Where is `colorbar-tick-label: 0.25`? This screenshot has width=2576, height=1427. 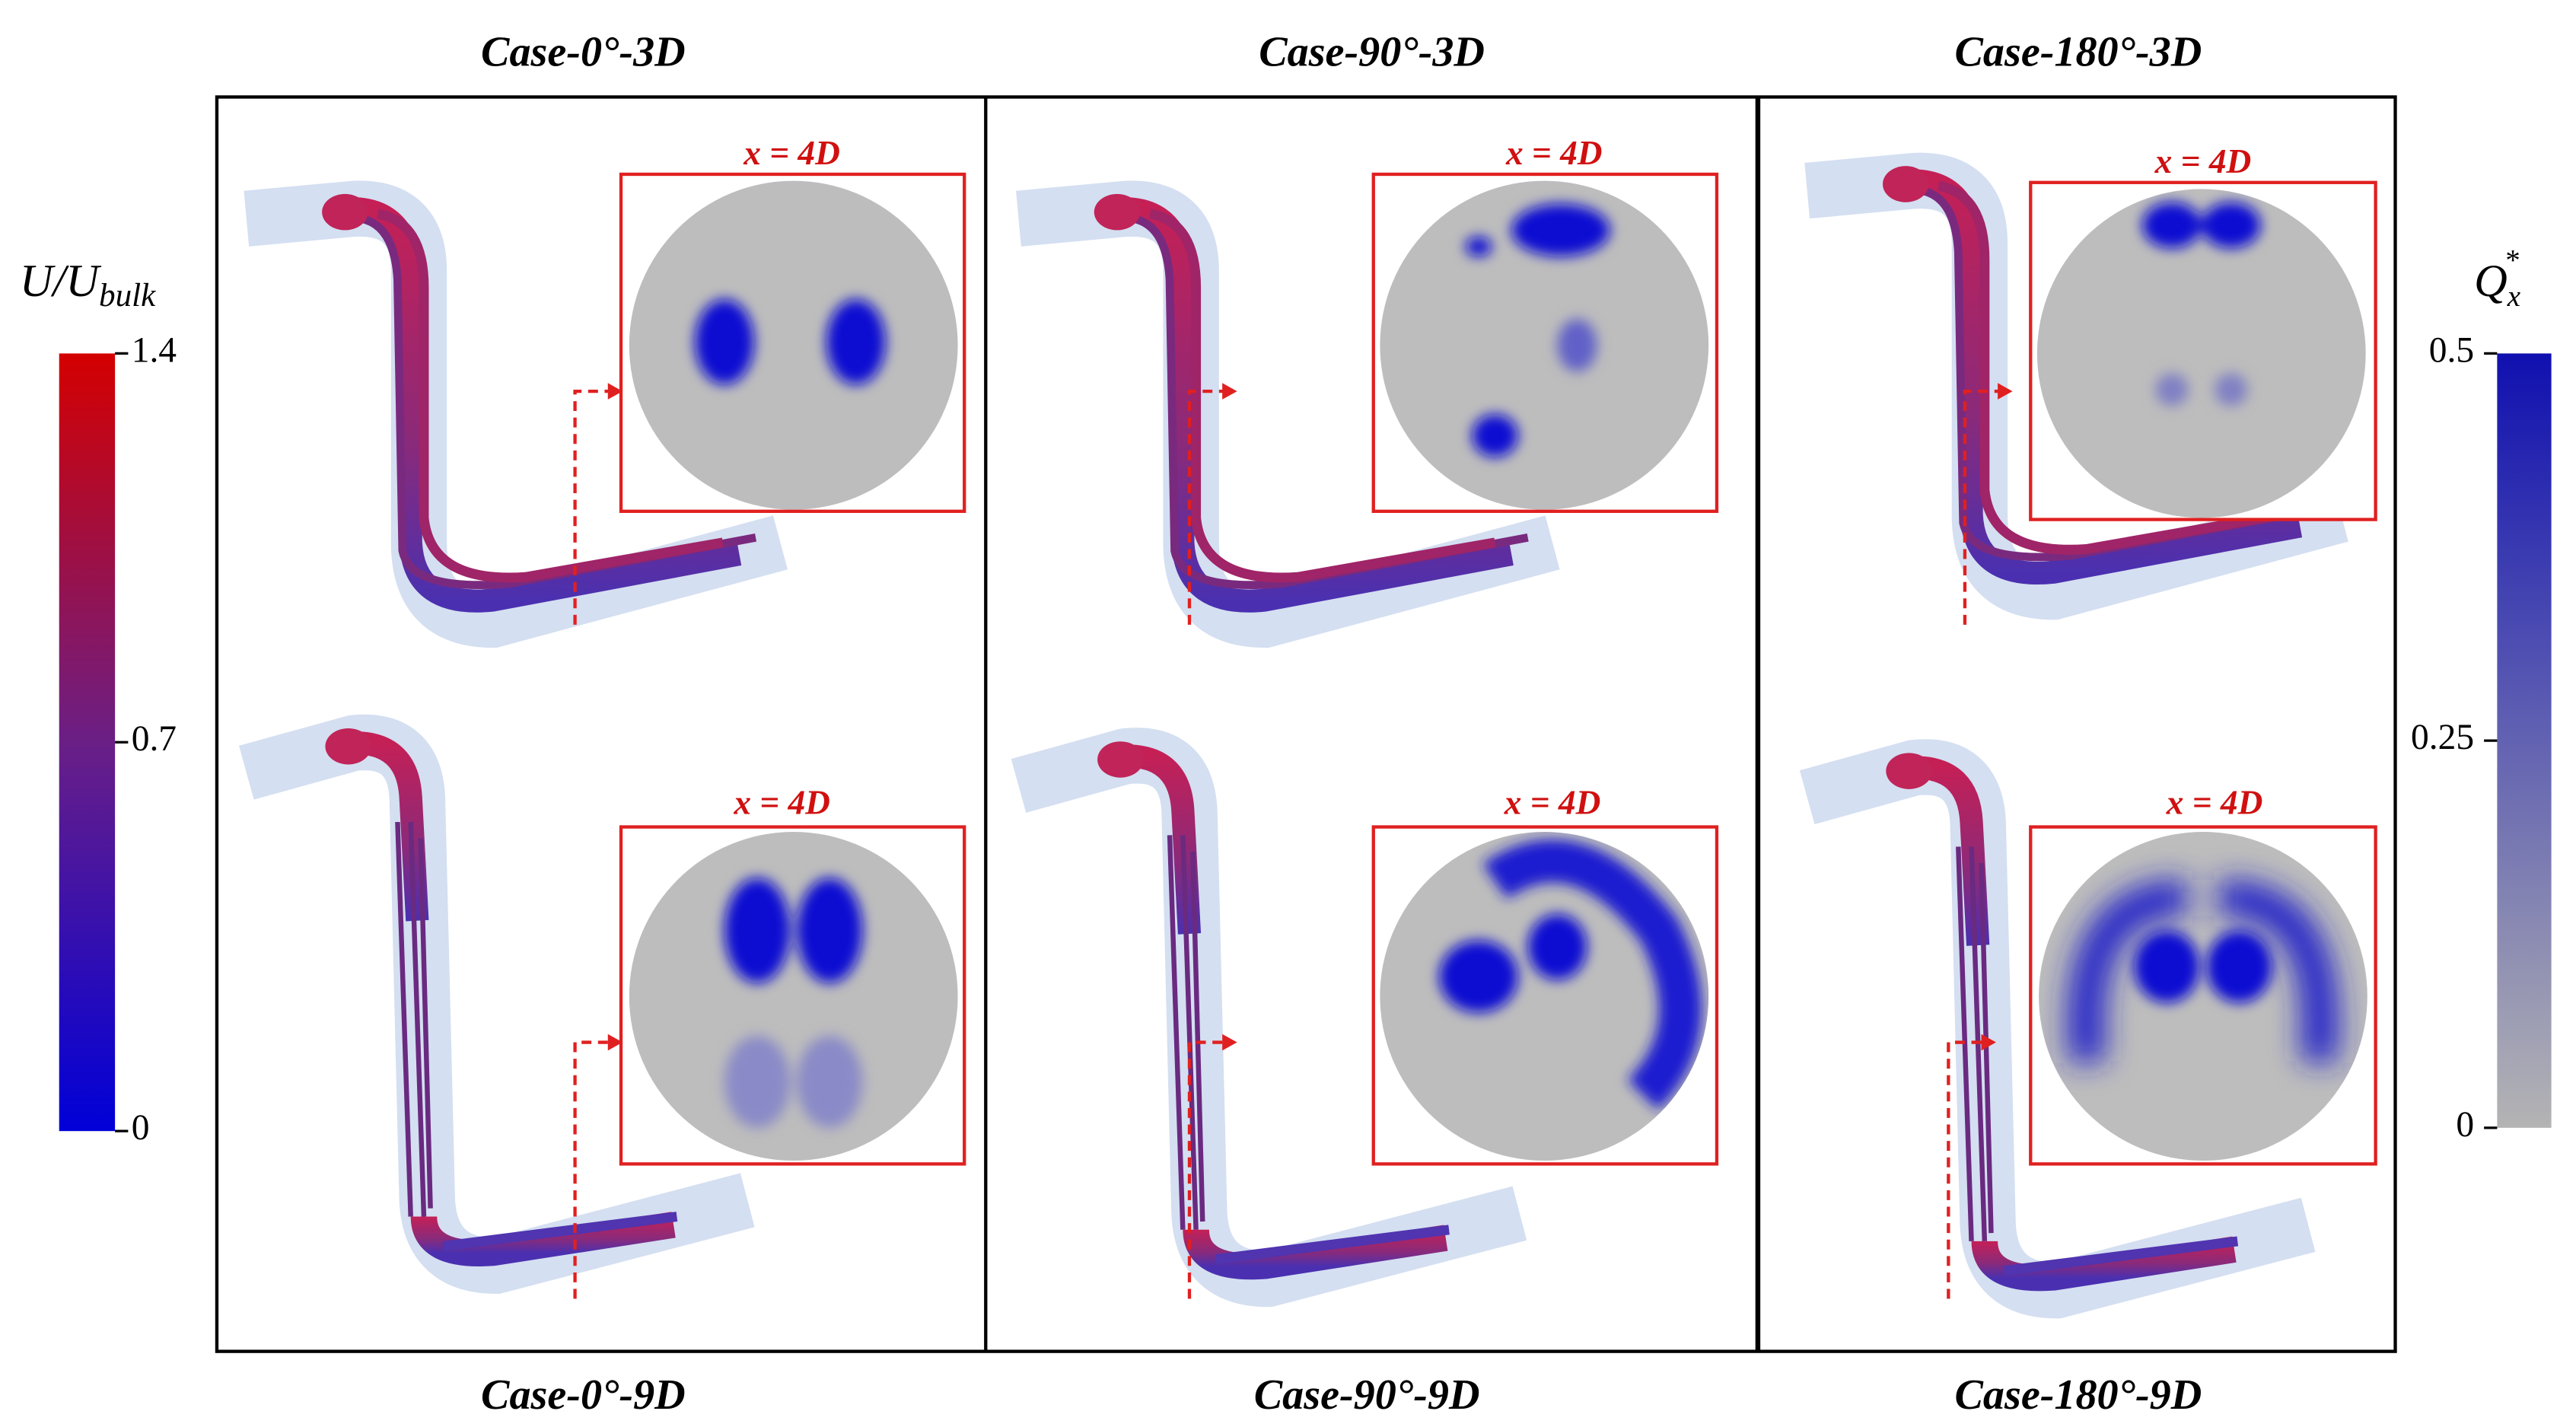 colorbar-tick-label: 0.25 is located at coordinates (2442, 737).